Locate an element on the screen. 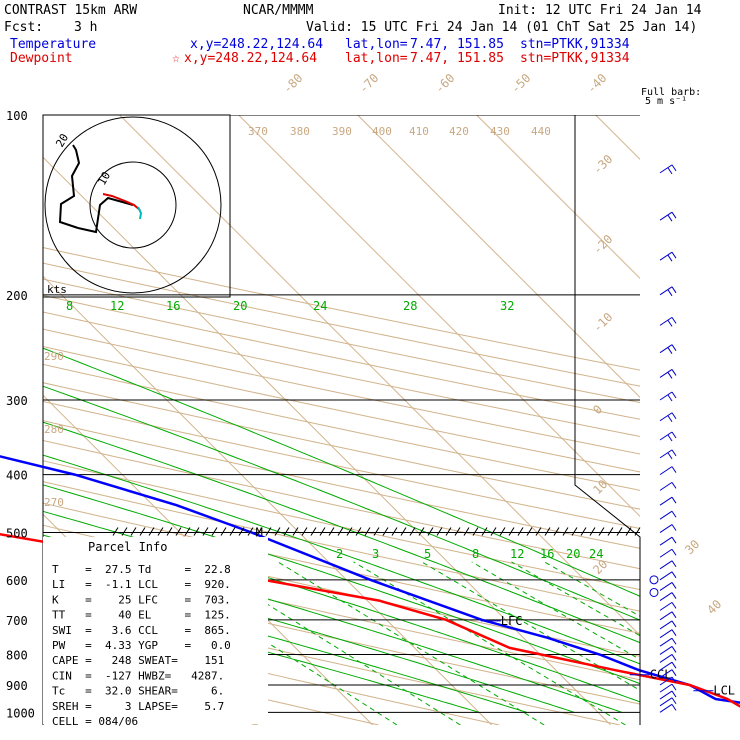  hodograph-frame is located at coordinates (136, 206).